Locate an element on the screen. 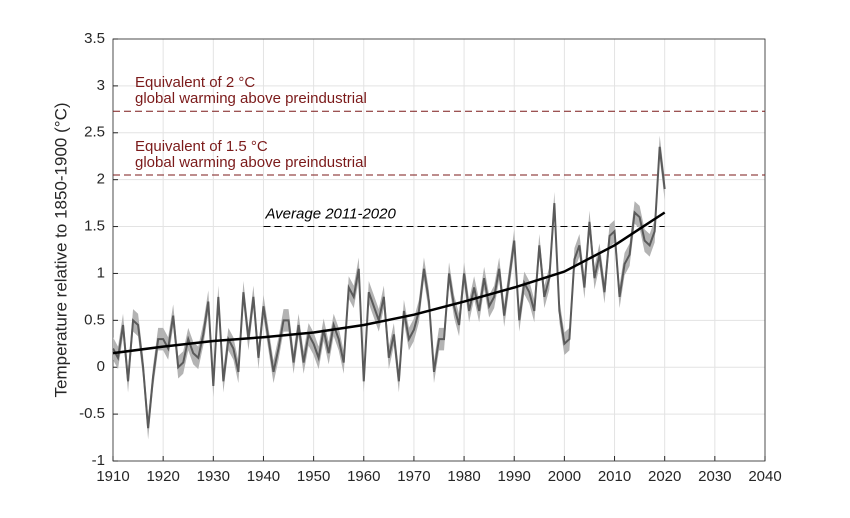 The height and width of the screenshot is (518, 850). x-tick-label: 1920 is located at coordinates (162, 476).